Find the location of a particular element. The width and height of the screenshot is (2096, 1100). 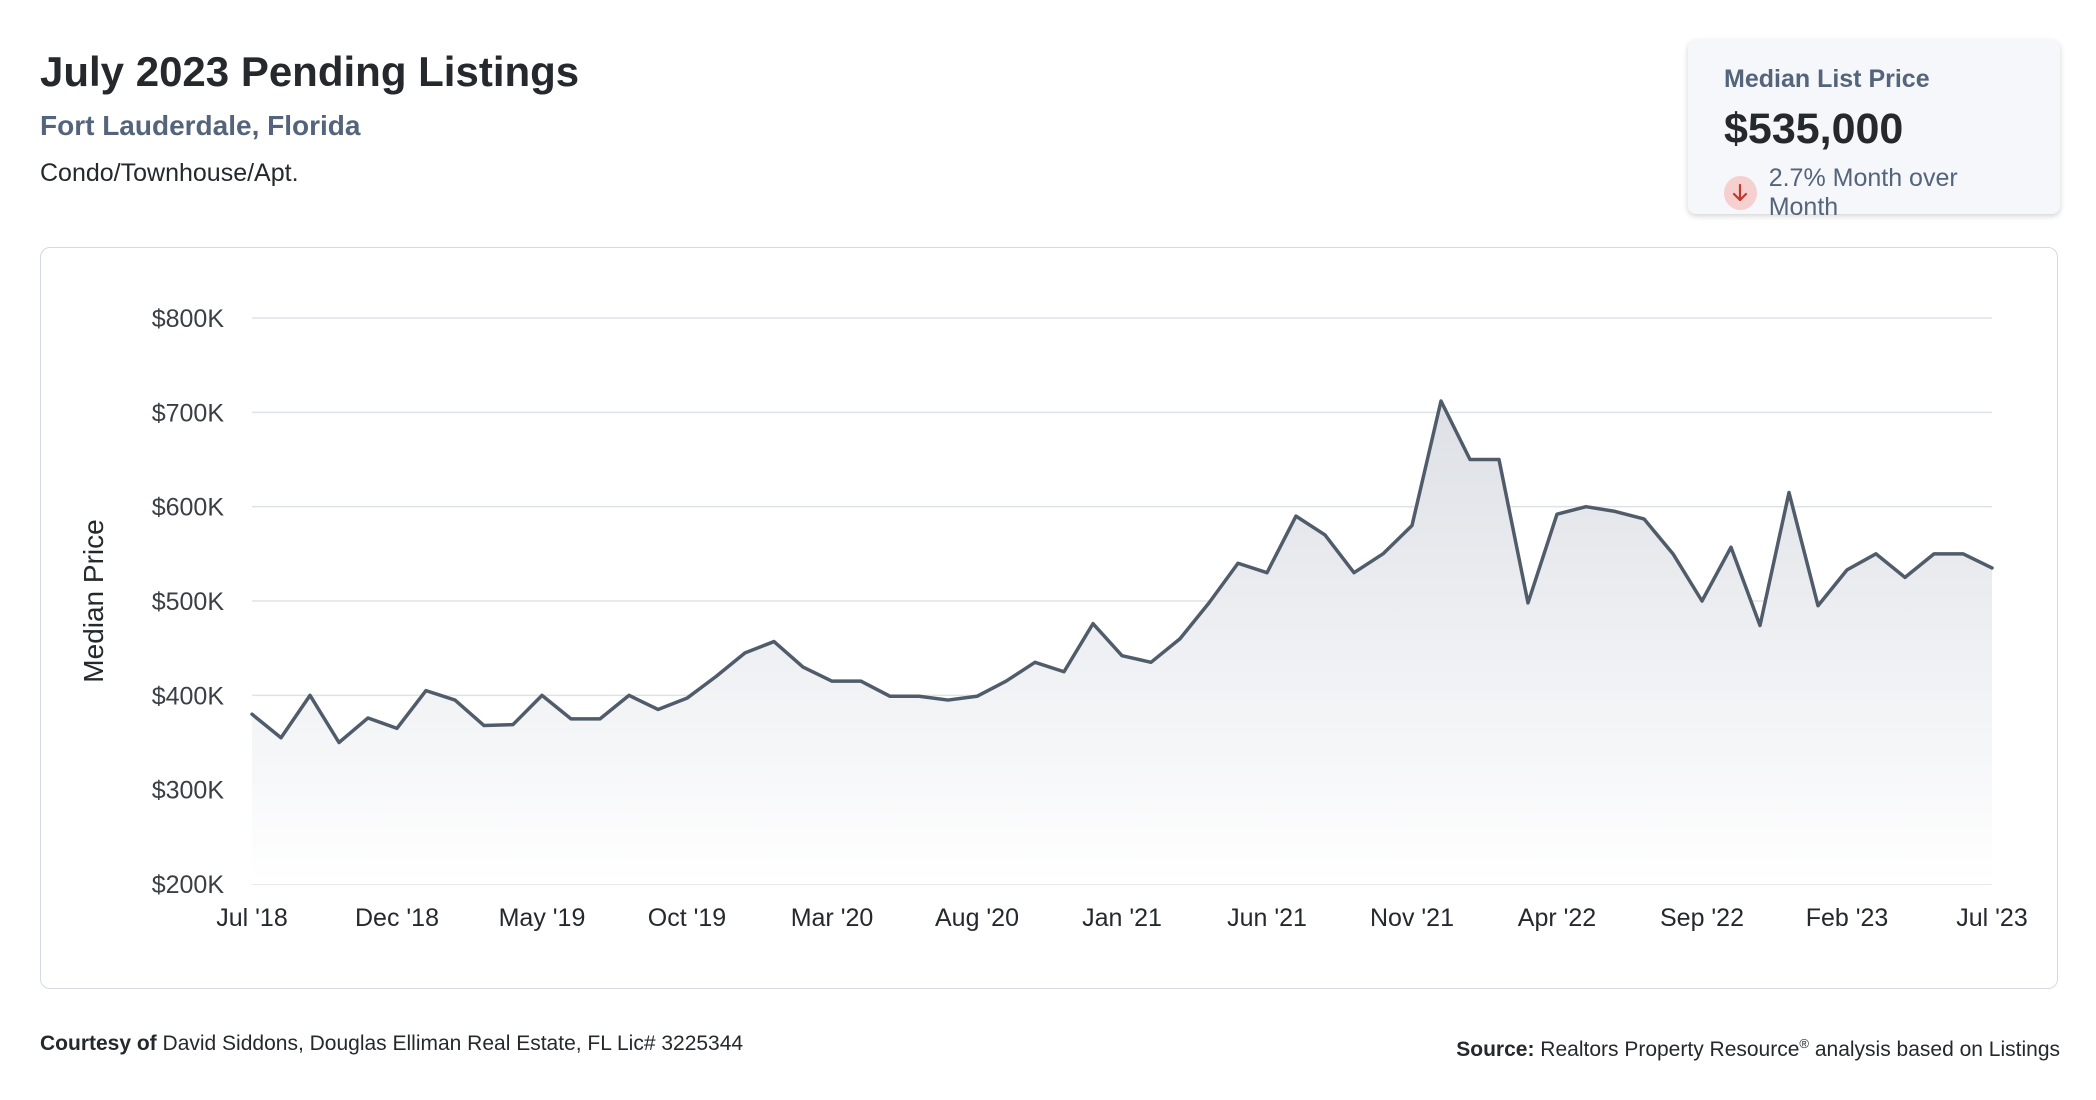

location-subtitle: Fort Lauderdale, Florida is located at coordinates (200, 125).